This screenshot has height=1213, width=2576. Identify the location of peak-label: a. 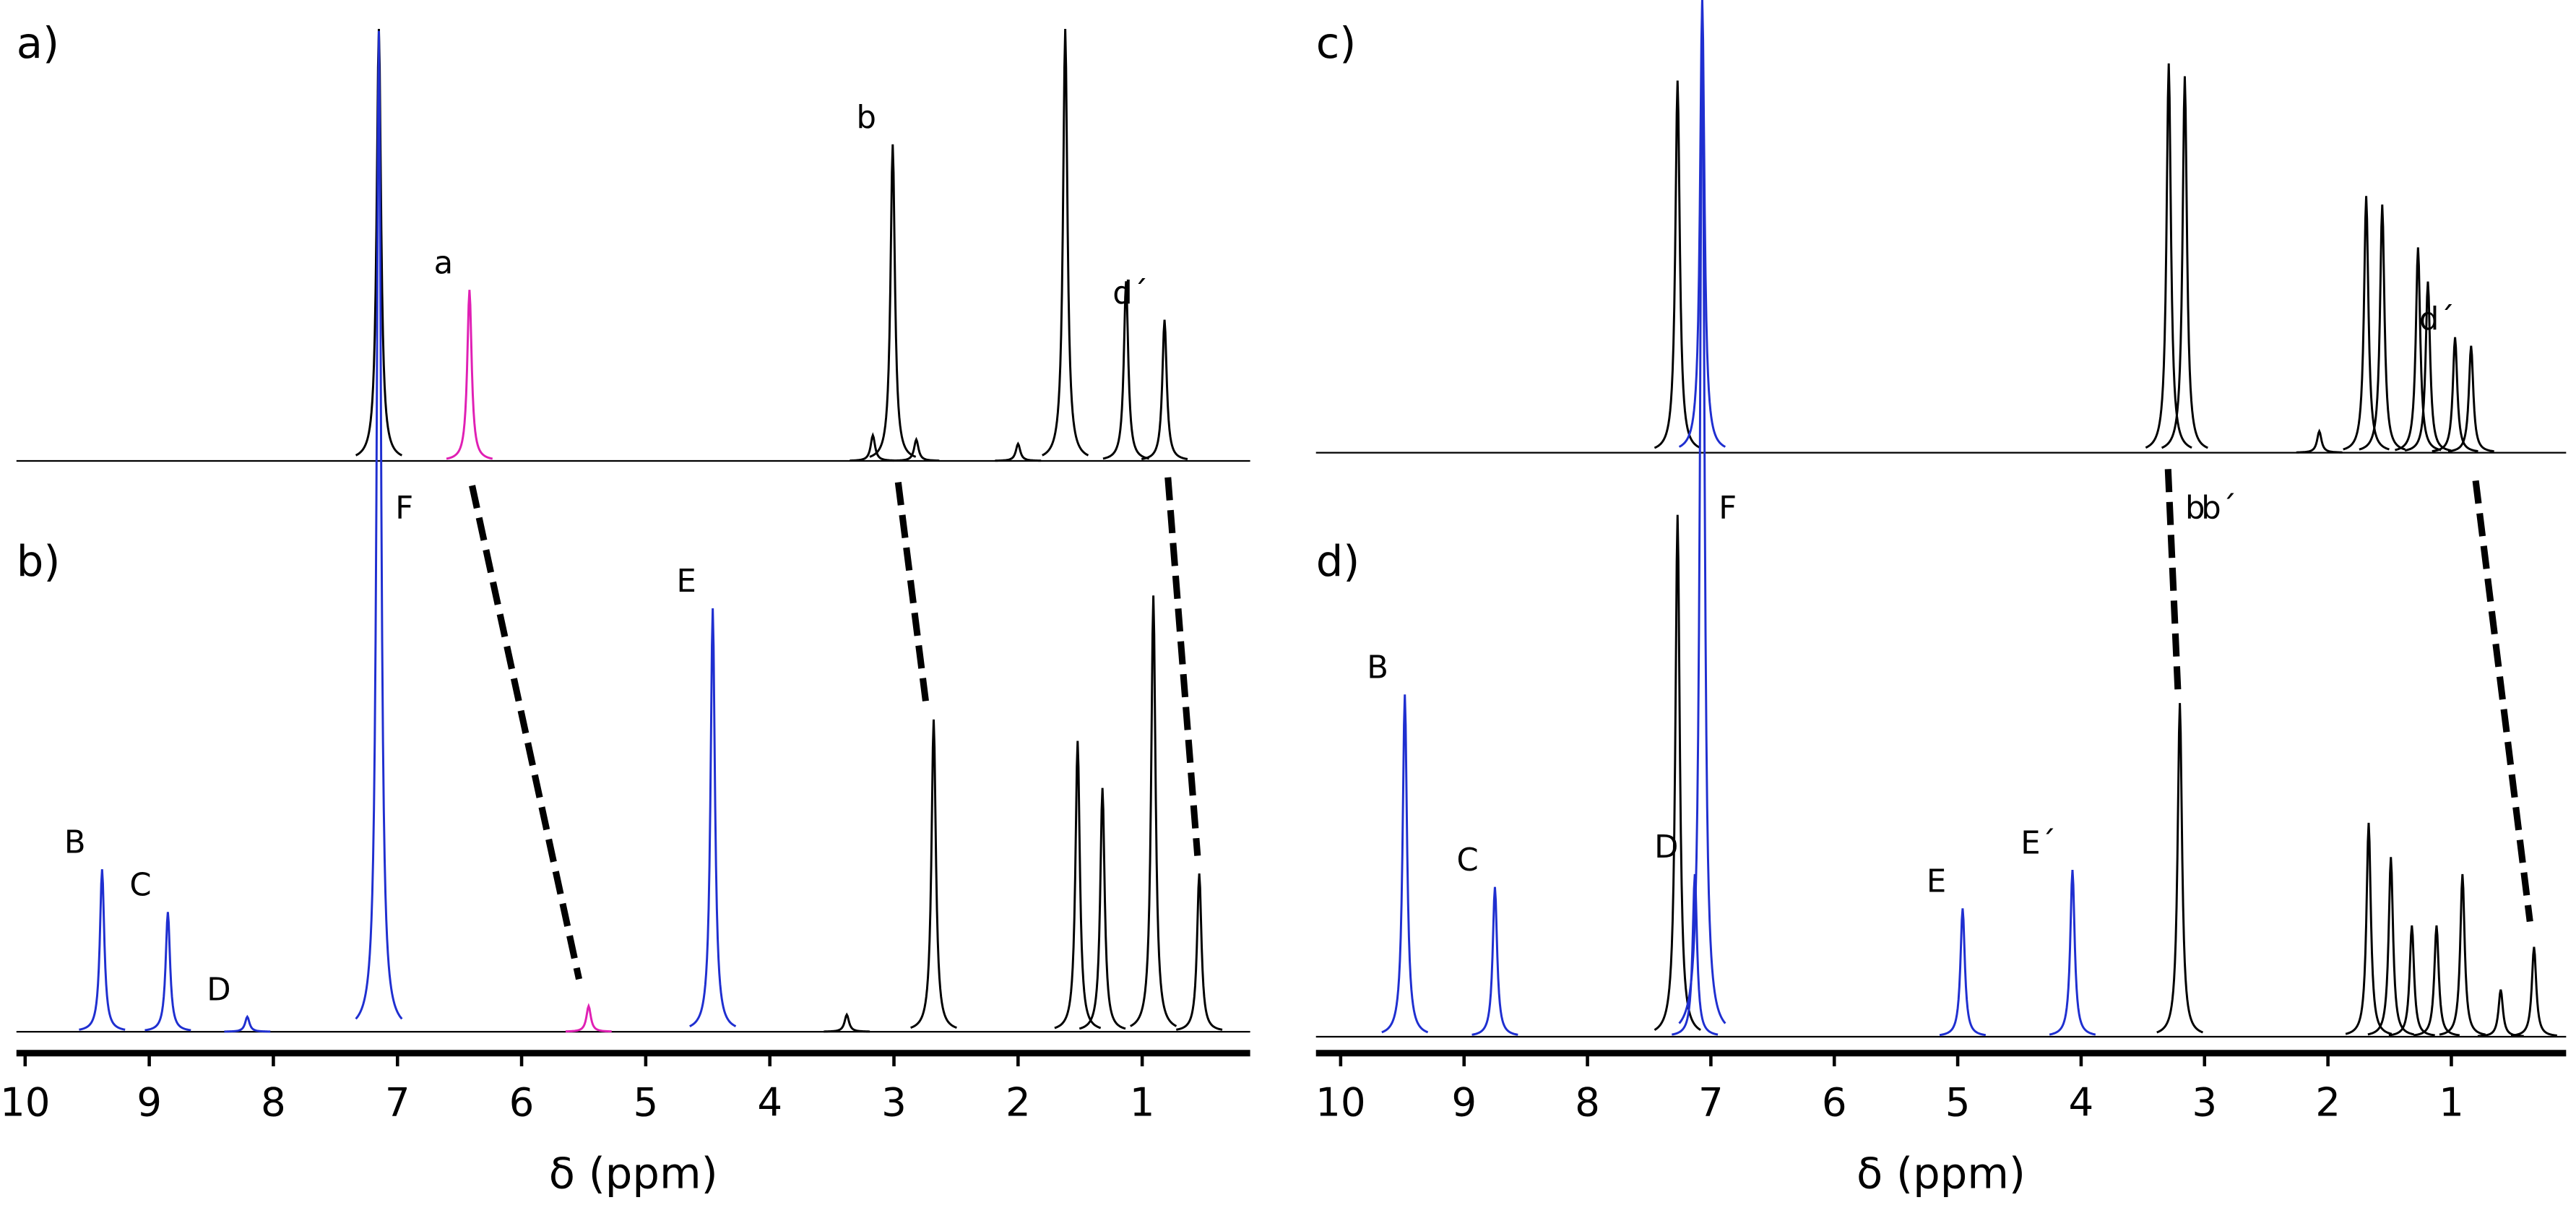
(444, 263).